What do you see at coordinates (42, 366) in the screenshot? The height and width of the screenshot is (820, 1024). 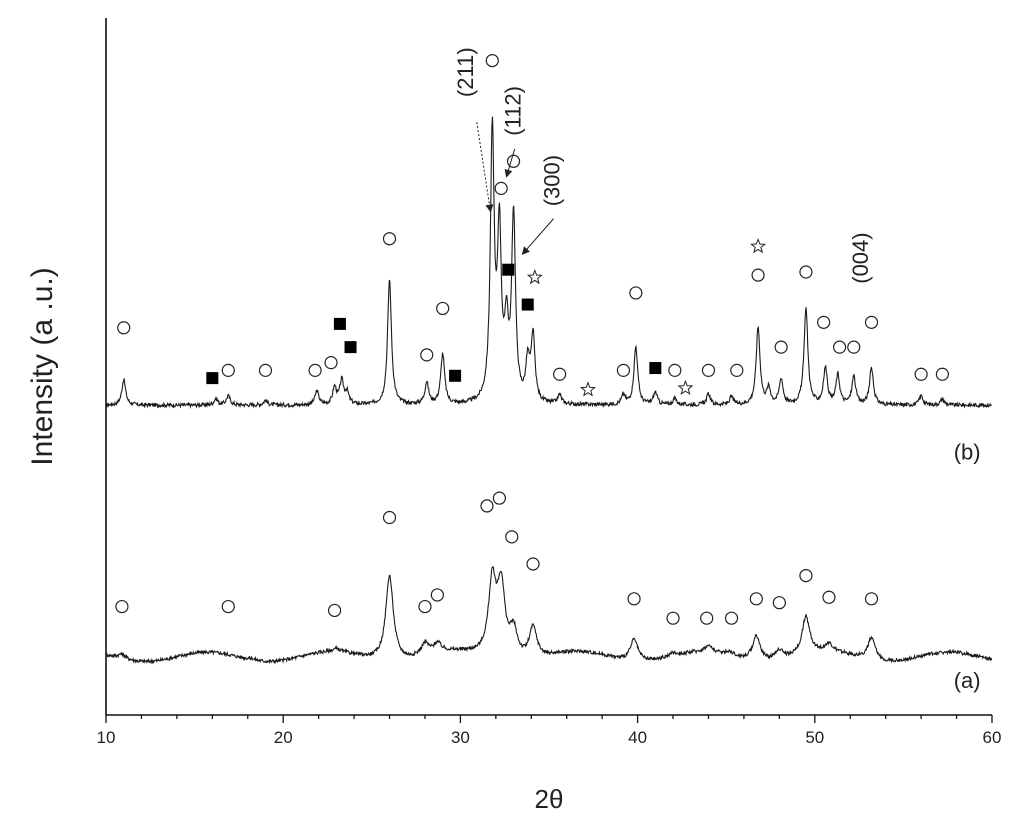 I see `y-axis-label: Intensity (a .u.)` at bounding box center [42, 366].